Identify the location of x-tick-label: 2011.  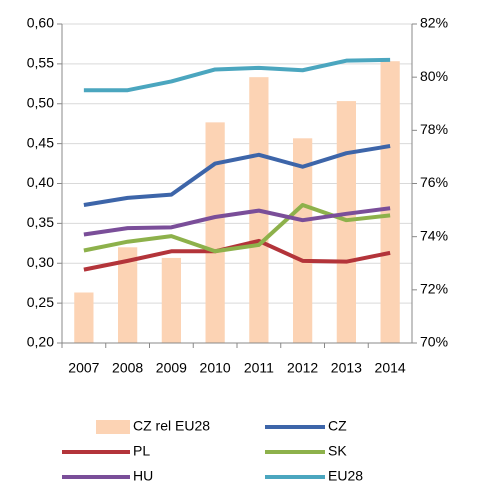
(259, 368).